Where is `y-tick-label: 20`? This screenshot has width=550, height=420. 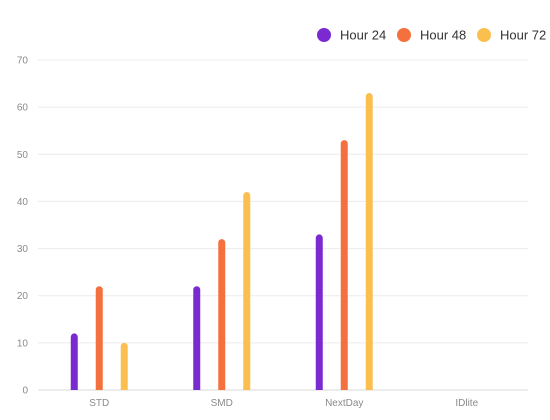
y-tick-label: 20 is located at coordinates (23, 296).